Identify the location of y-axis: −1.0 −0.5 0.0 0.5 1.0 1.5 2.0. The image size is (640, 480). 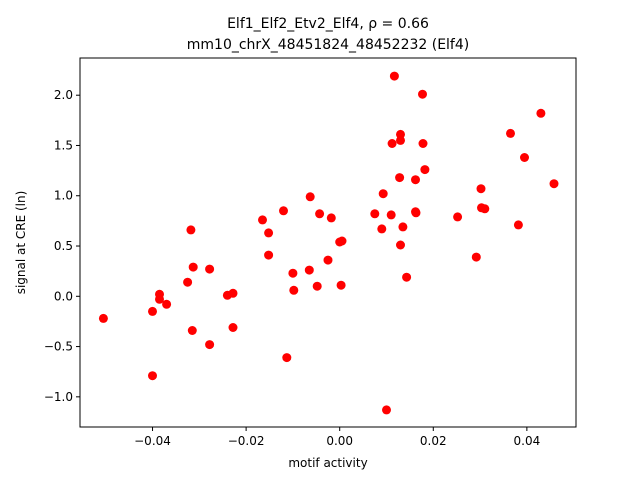
(62, 246).